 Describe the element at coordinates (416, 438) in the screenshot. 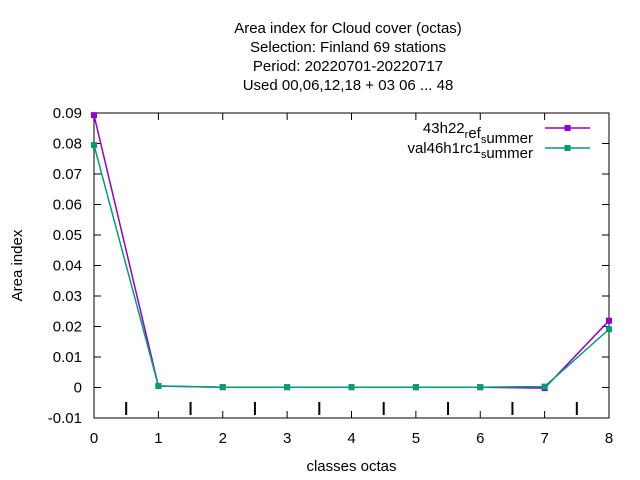

I see `x-tick-label: 5` at that location.